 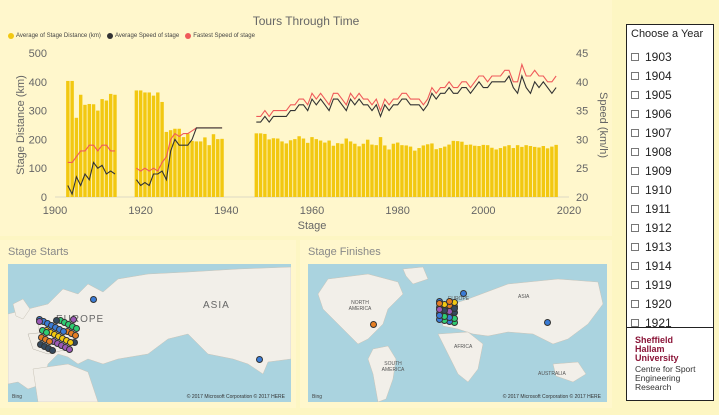 I want to click on year-label: 1911, so click(x=658, y=208).